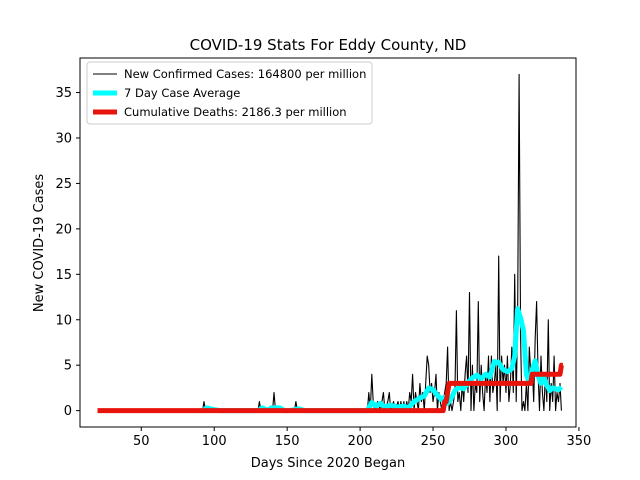 The image size is (640, 480). Describe the element at coordinates (235, 112) in the screenshot. I see `legend-label-cumulative-deaths: Cumulative Deaths: 2186.3 per million` at that location.